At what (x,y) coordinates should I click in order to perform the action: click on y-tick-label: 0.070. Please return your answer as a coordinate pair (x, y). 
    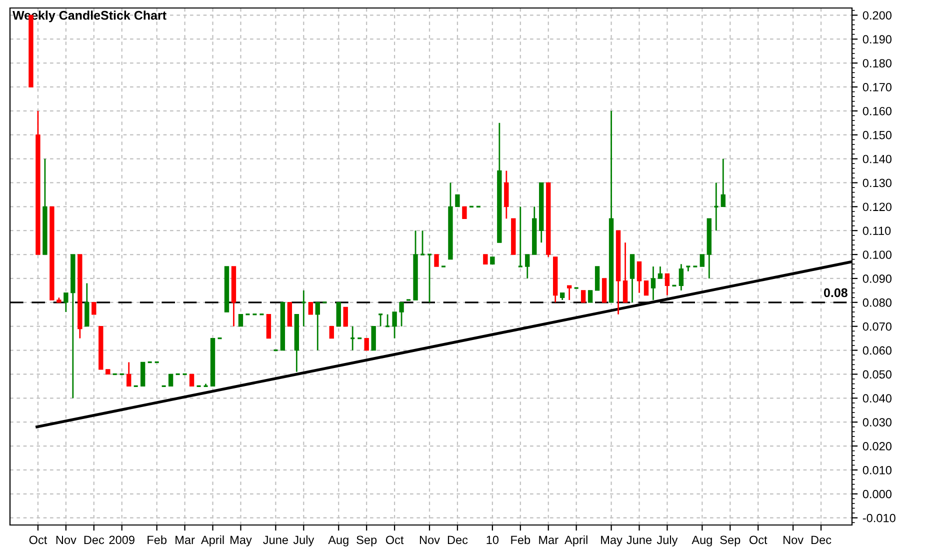
    Looking at the image, I should click on (877, 326).